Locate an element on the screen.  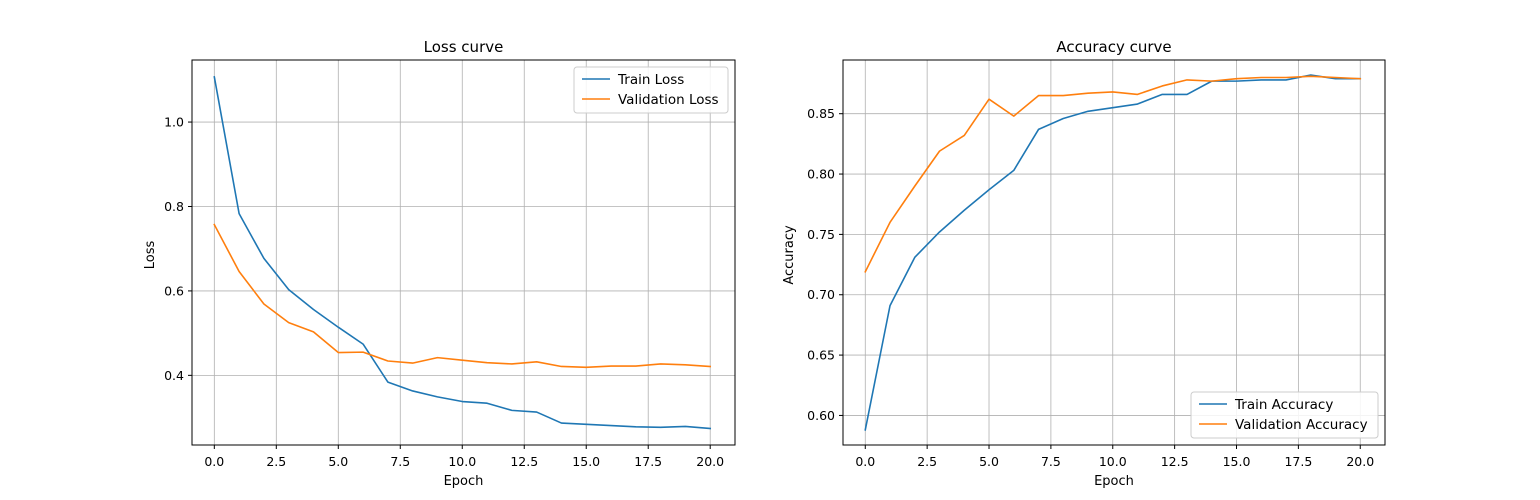
loss-xtick-label-4: 10.0 is located at coordinates (462, 461).